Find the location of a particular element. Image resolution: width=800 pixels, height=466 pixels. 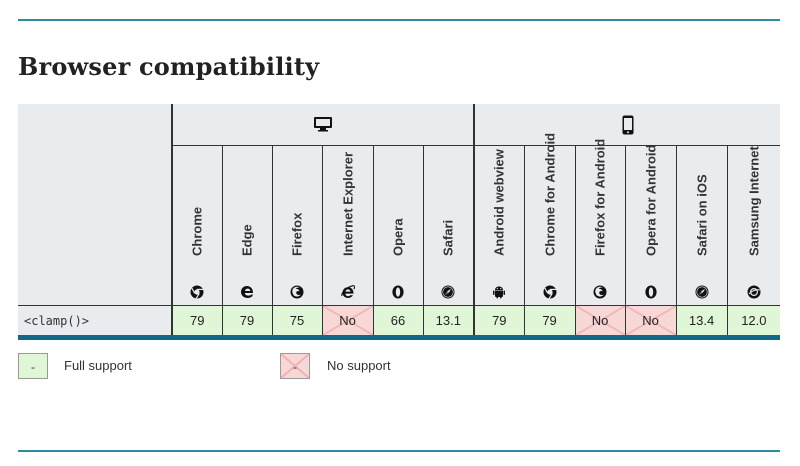

desktop-icon is located at coordinates (323, 124).